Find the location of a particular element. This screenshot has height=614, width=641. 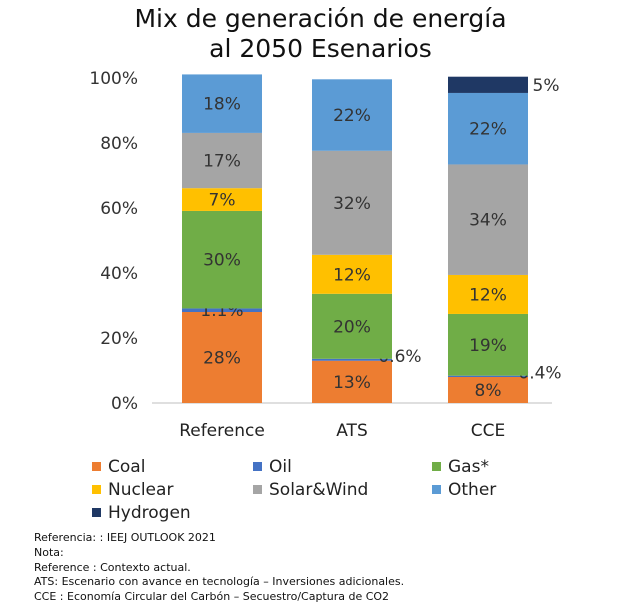

data-label: 28% is located at coordinates (222, 359).